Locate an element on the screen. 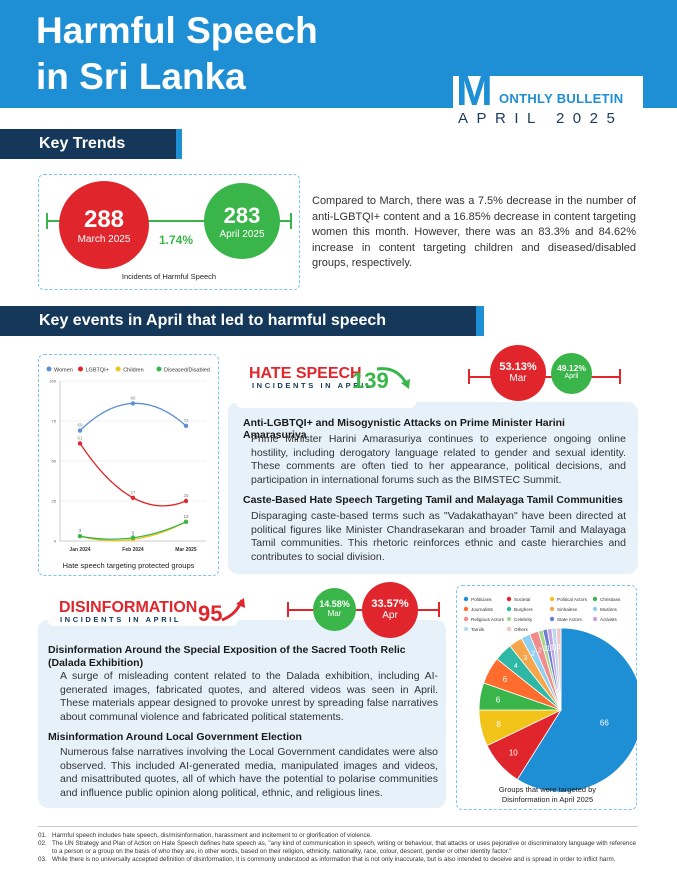 This screenshot has height=893, width=677. di-compare-tick-left is located at coordinates (288, 609).